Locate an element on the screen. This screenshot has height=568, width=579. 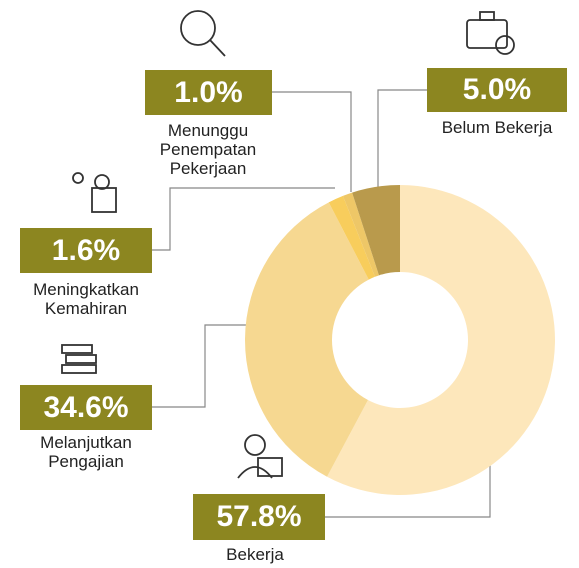
value-label: 57.8% is located at coordinates (259, 517).